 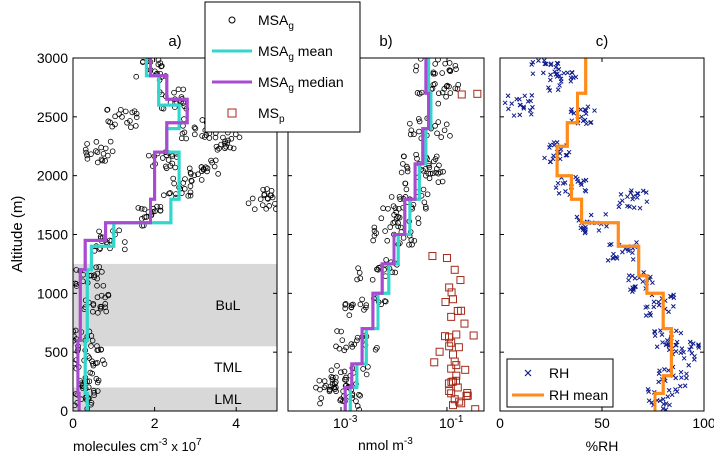 I want to click on main-legend: MSAg MSAg mean MSAg median MSp, so click(x=282, y=67).